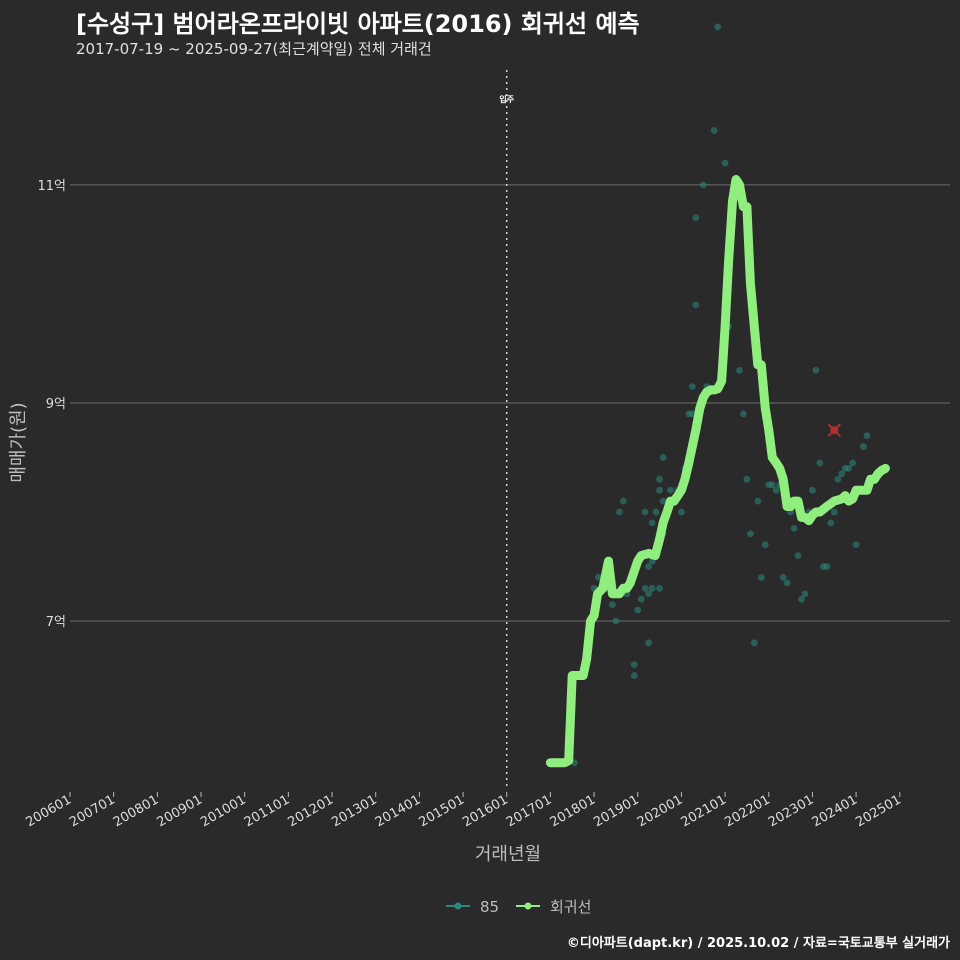 Image resolution: width=960 pixels, height=960 pixels. What do you see at coordinates (18, 442) in the screenshot?
I see `y-axis-label: 매매가(원)` at bounding box center [18, 442].